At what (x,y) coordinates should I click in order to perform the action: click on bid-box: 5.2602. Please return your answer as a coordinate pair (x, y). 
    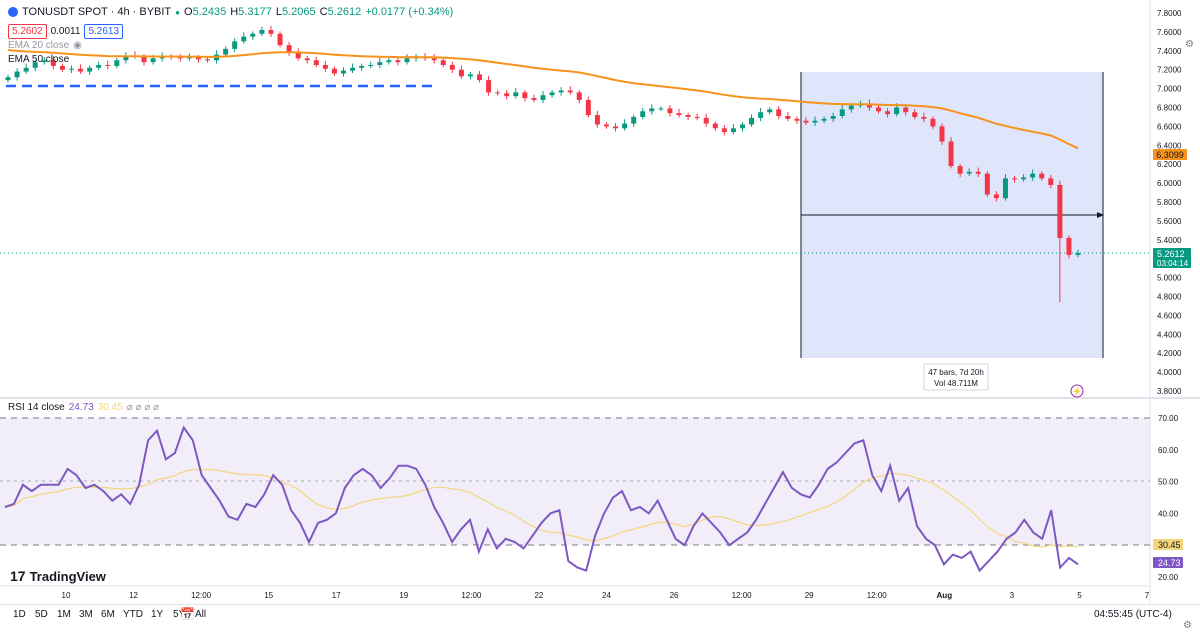
    Looking at the image, I should click on (27, 31).